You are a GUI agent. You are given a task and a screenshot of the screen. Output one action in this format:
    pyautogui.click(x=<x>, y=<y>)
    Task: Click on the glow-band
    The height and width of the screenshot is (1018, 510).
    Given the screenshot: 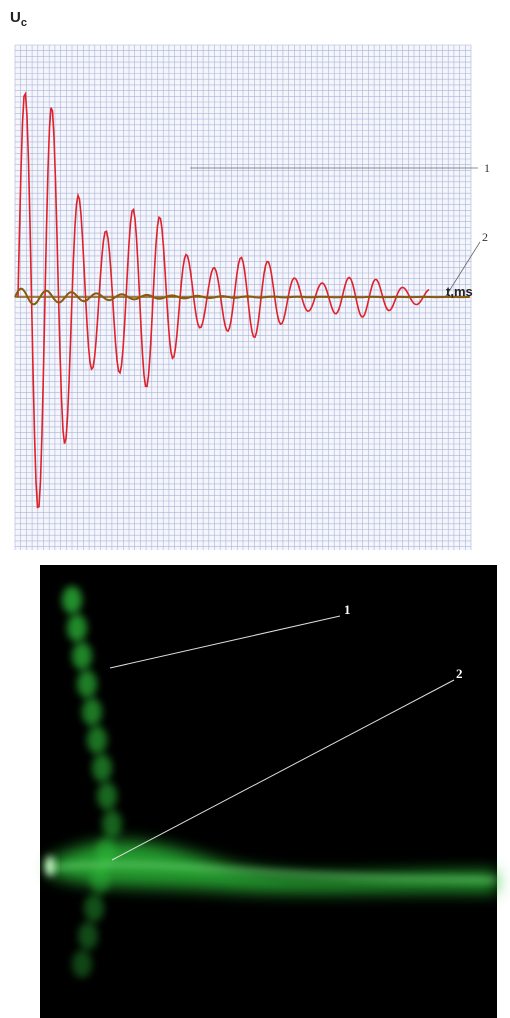 What is the action you would take?
    pyautogui.click(x=273, y=867)
    